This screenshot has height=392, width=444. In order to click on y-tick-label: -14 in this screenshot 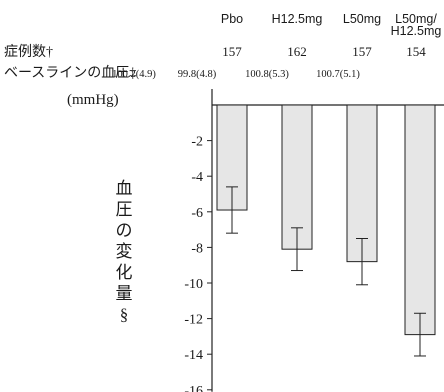, I will do `click(193, 355)`.